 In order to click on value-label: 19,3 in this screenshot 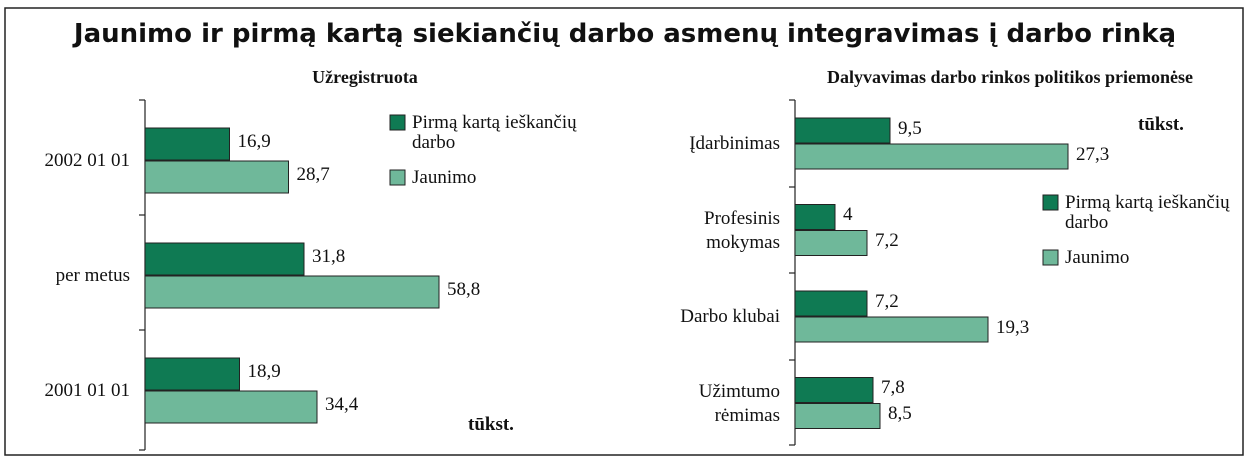, I will do `click(1013, 327)`.